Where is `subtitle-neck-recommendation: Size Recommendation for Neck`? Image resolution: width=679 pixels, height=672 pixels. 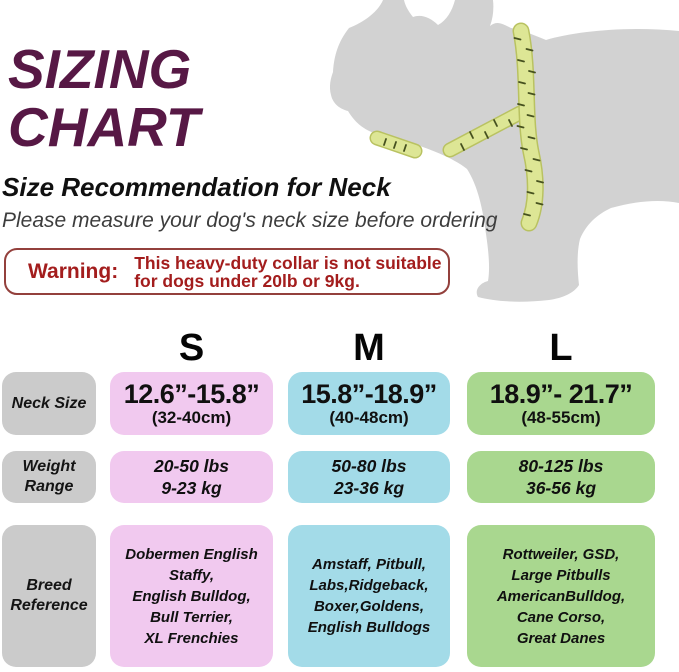 subtitle-neck-recommendation: Size Recommendation for Neck is located at coordinates (196, 187).